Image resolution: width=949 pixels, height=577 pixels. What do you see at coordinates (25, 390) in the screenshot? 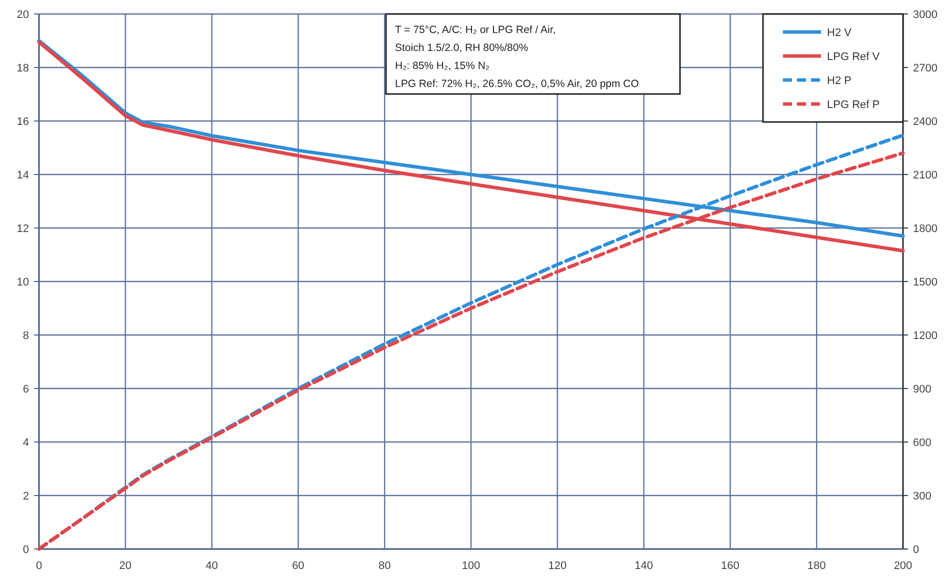
I see `y-tick-label: 6` at bounding box center [25, 390].